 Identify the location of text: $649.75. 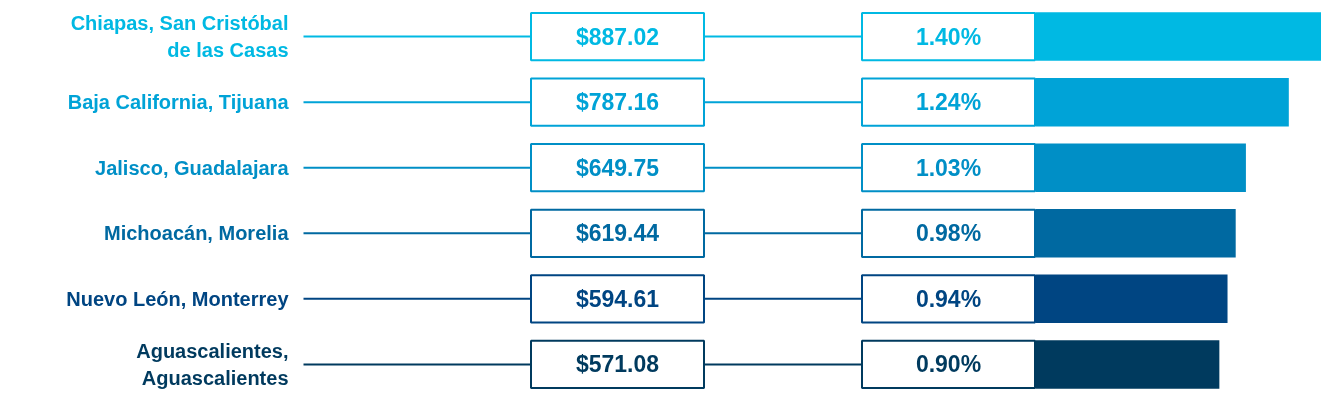
(617, 167).